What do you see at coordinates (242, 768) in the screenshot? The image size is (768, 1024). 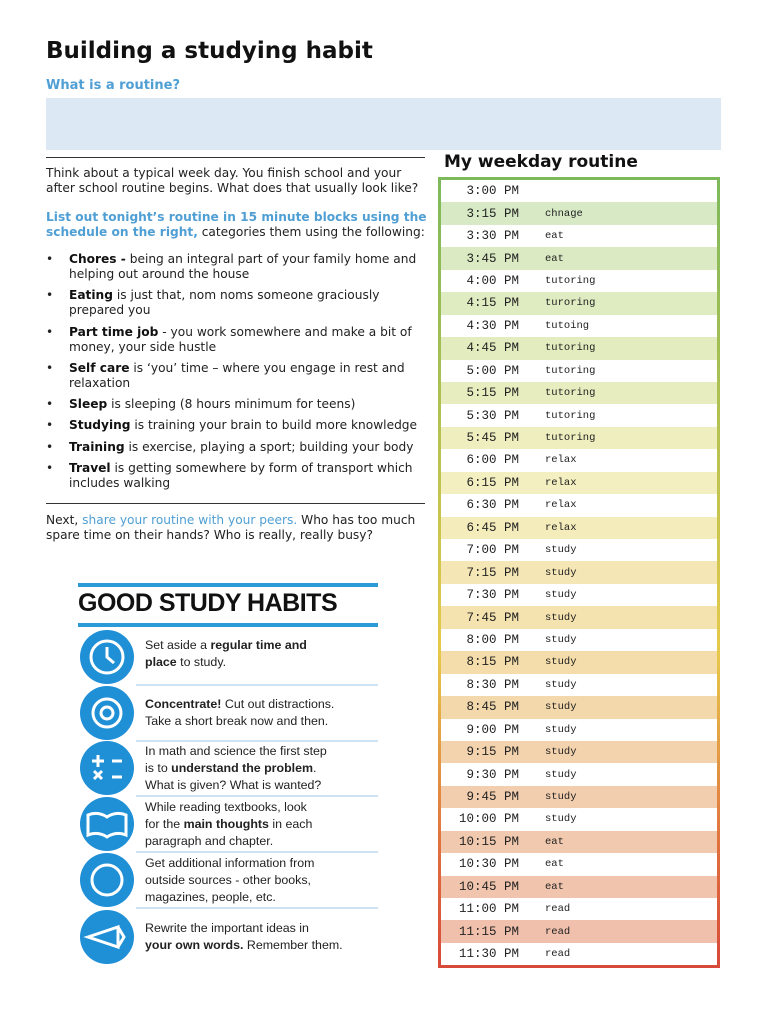 I see `poster-text: understand the problem` at bounding box center [242, 768].